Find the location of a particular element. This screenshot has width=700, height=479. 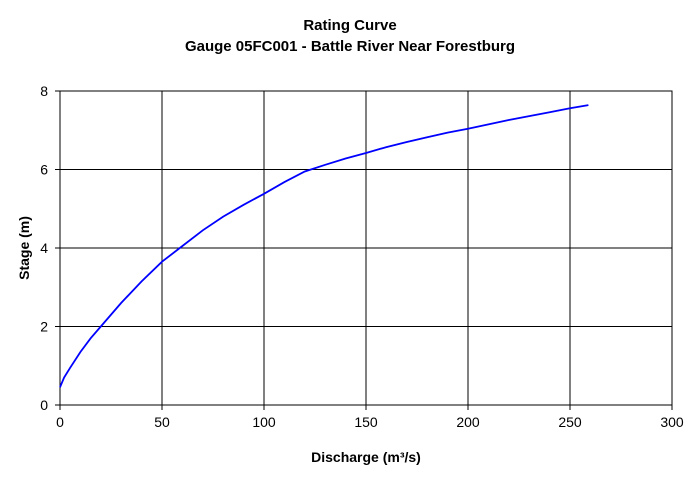

x-tick-label: 50 is located at coordinates (162, 422).